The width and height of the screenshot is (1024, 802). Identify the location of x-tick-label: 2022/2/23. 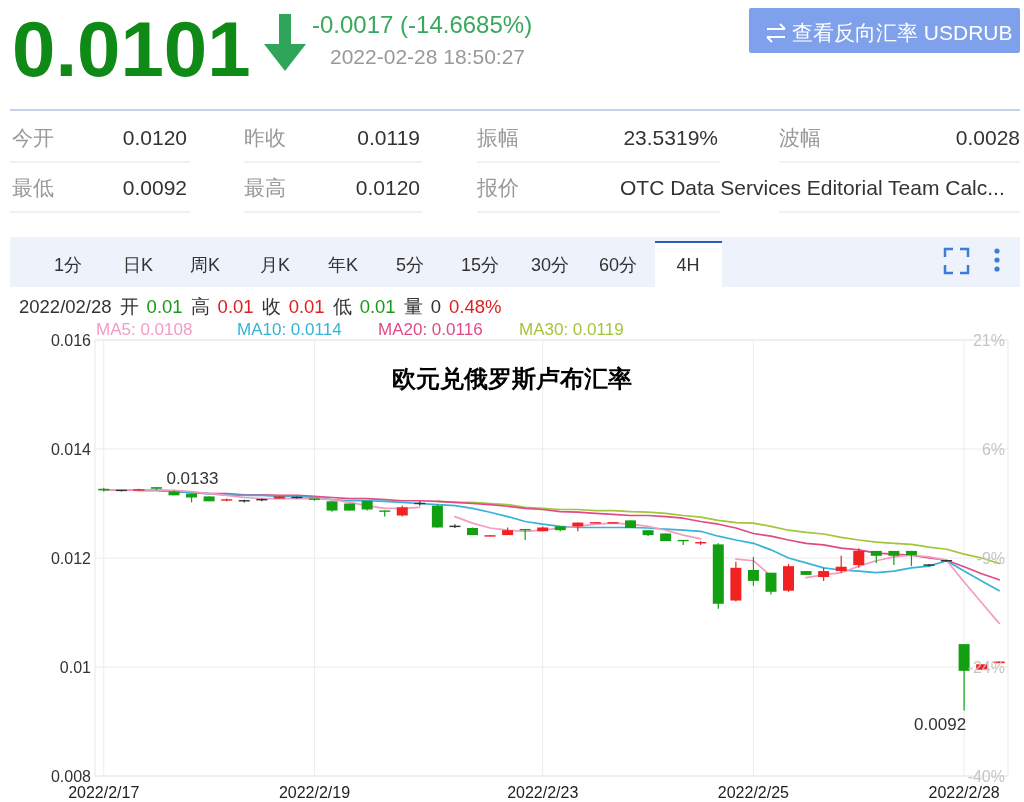
(543, 792).